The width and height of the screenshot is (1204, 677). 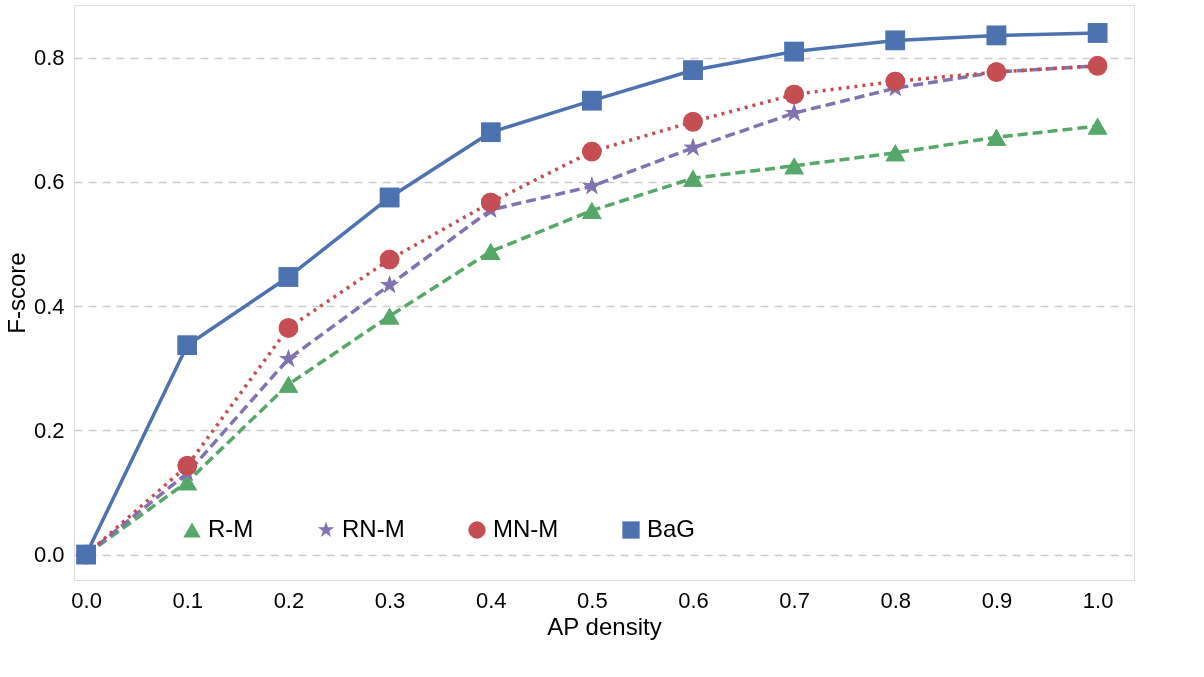 I want to click on y-tick-label: 0.6, so click(x=49, y=182).